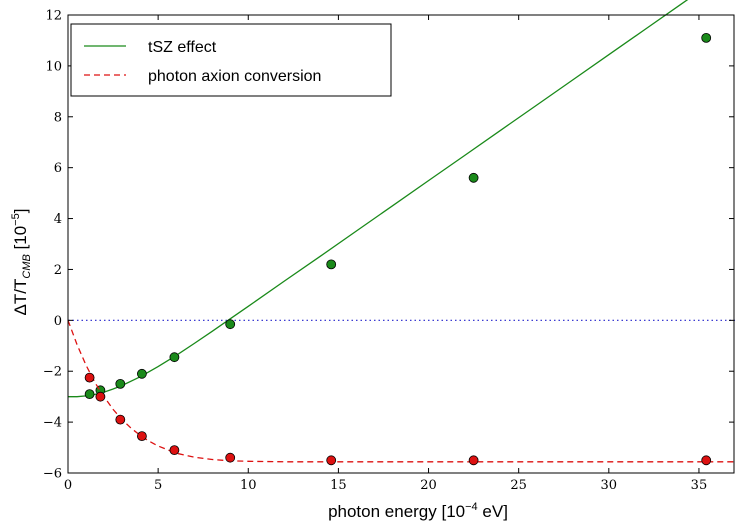  What do you see at coordinates (234, 76) in the screenshot?
I see `legend-label-photon-axion: photon axion conversion` at bounding box center [234, 76].